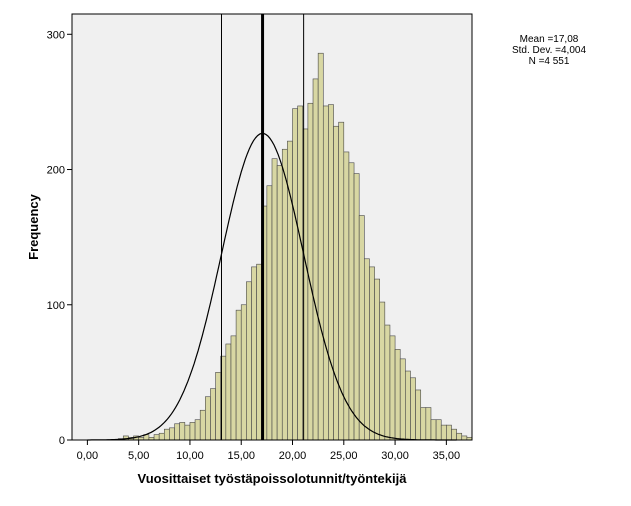  What do you see at coordinates (59, 238) in the screenshot?
I see `y-axis-ticks: 0 100 200 300` at bounding box center [59, 238].